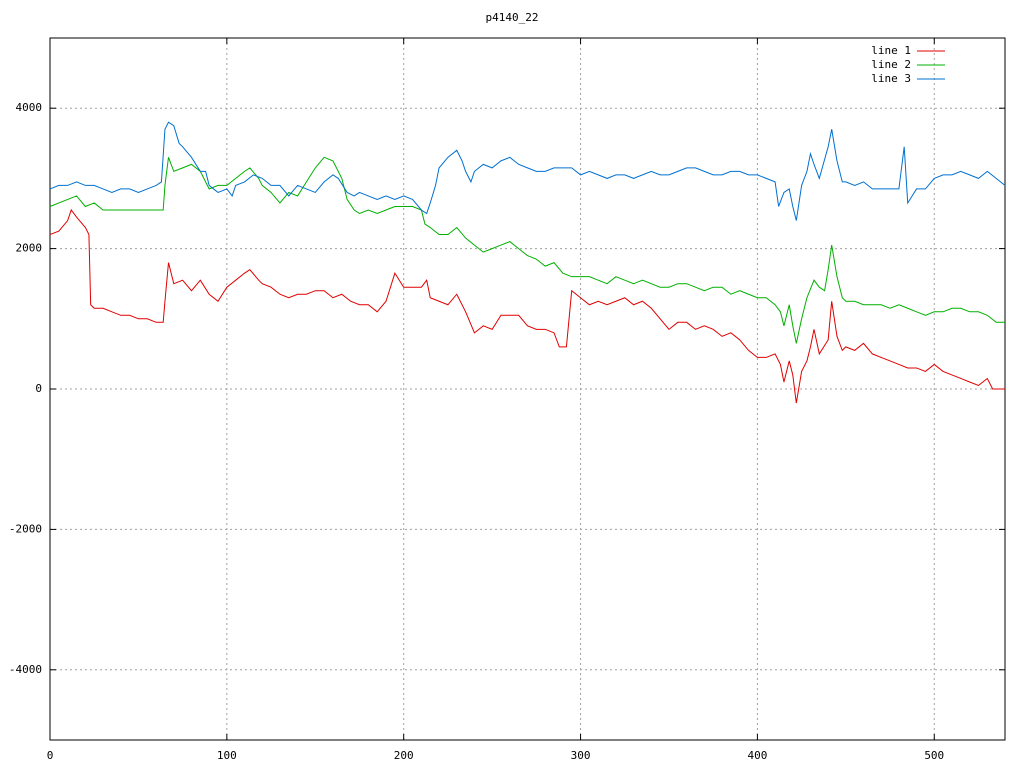 The height and width of the screenshot is (768, 1024). What do you see at coordinates (404, 755) in the screenshot?
I see `x-tick-label: 200` at bounding box center [404, 755].